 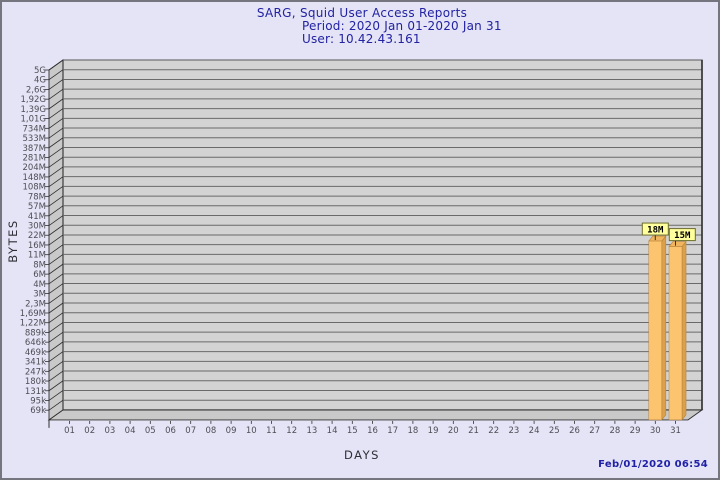 I want to click on x-tick-label: 03, so click(x=109, y=431).